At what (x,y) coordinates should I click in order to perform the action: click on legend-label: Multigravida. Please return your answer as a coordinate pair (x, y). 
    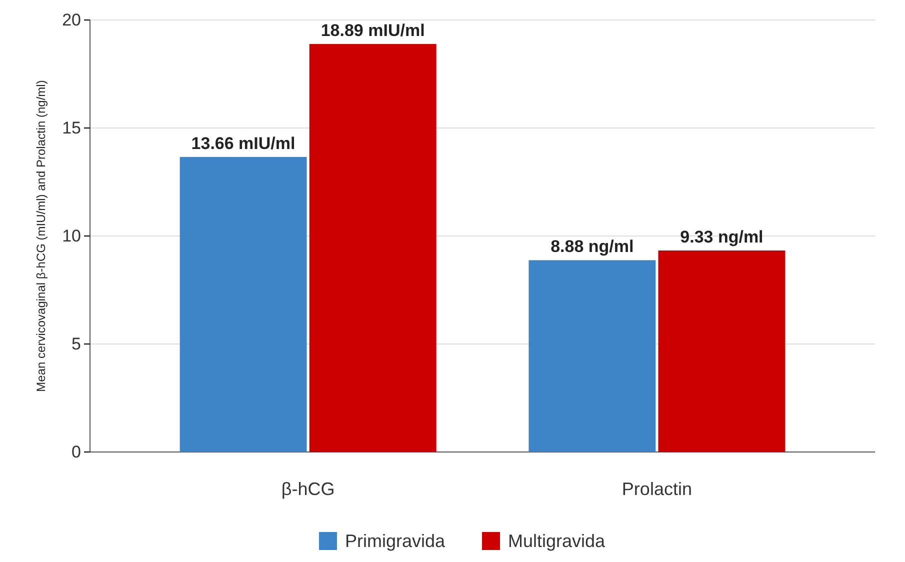
    Looking at the image, I should click on (557, 541).